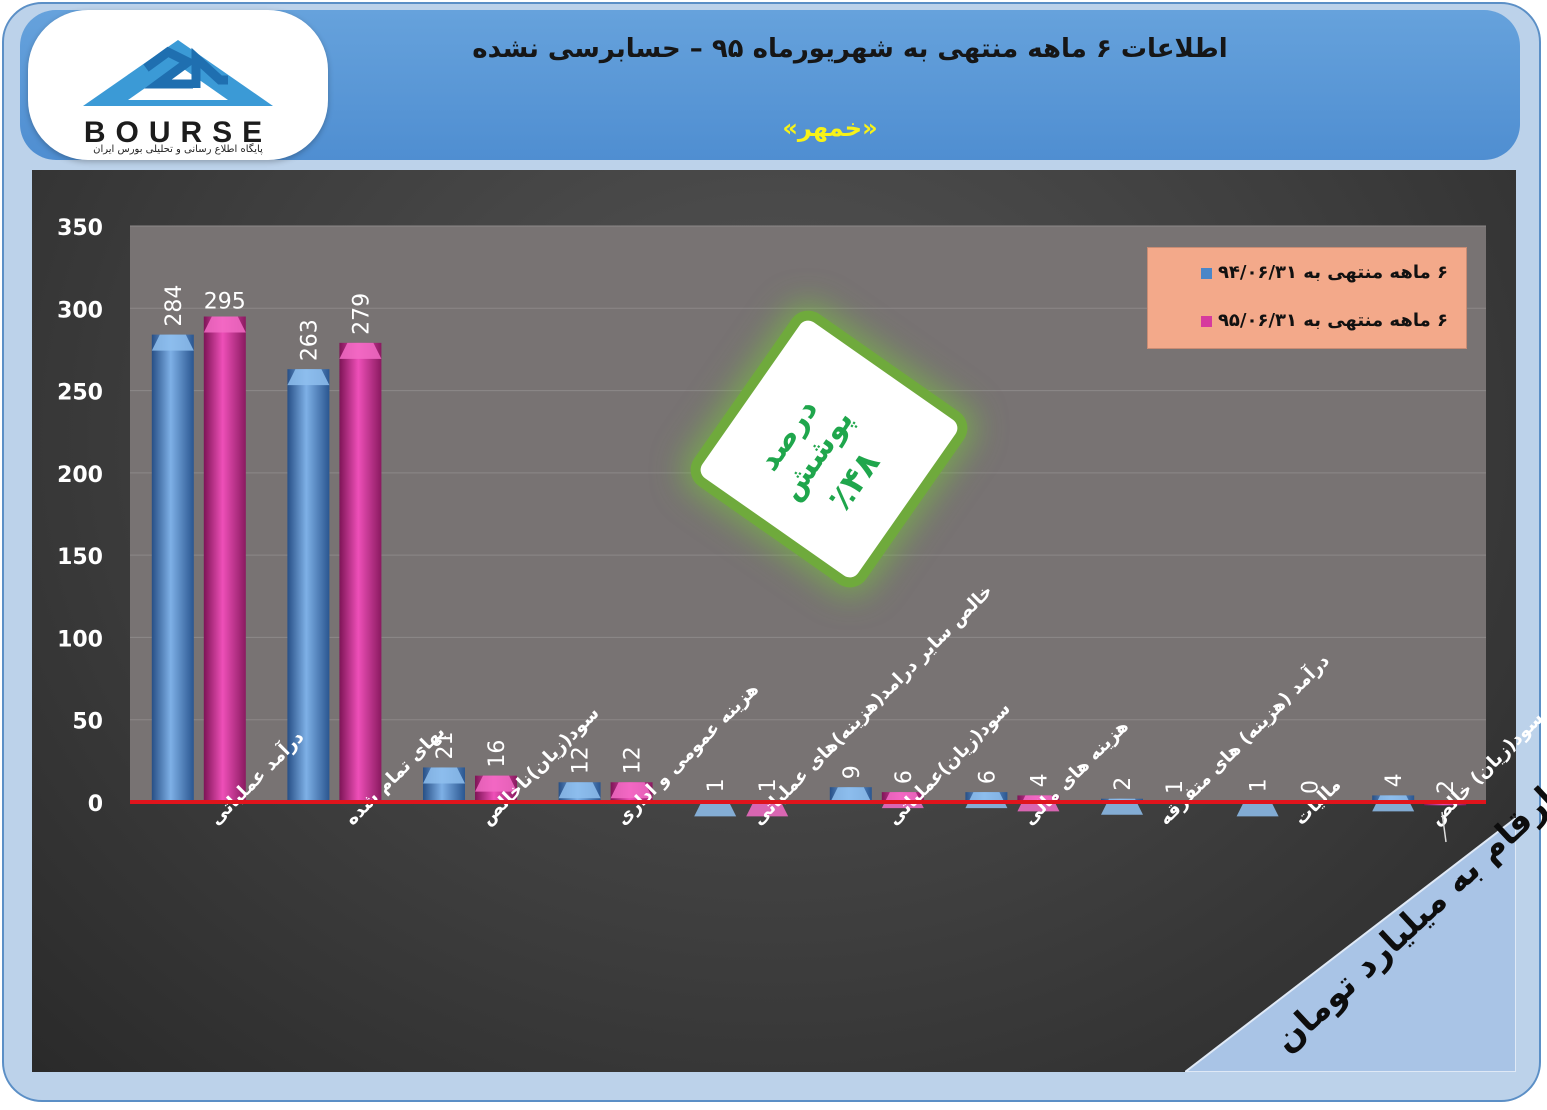  Describe the element at coordinates (178, 73) in the screenshot. I see `logo-mark-icon` at that location.